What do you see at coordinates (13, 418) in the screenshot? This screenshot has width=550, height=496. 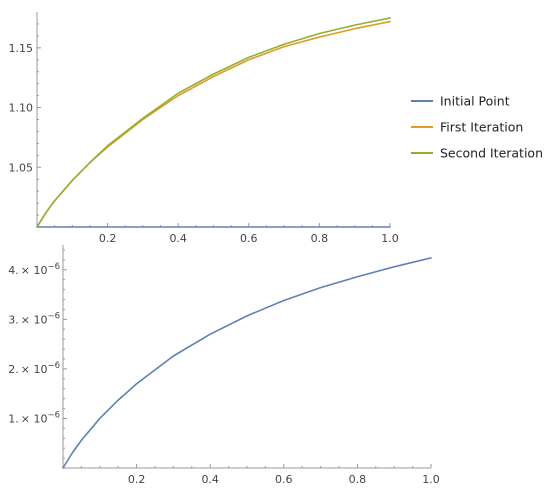 I see `y-tick-mantissa: 1.` at bounding box center [13, 418].